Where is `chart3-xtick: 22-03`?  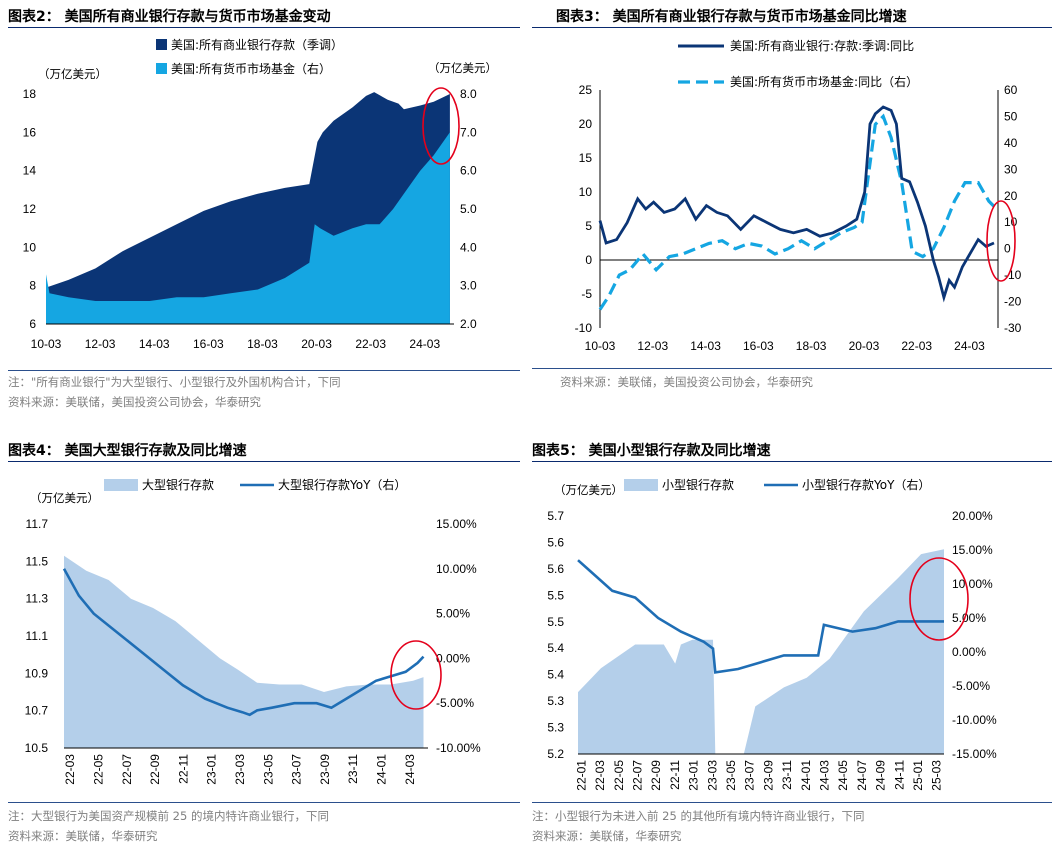 chart3-xtick: 22-03 is located at coordinates (916, 346).